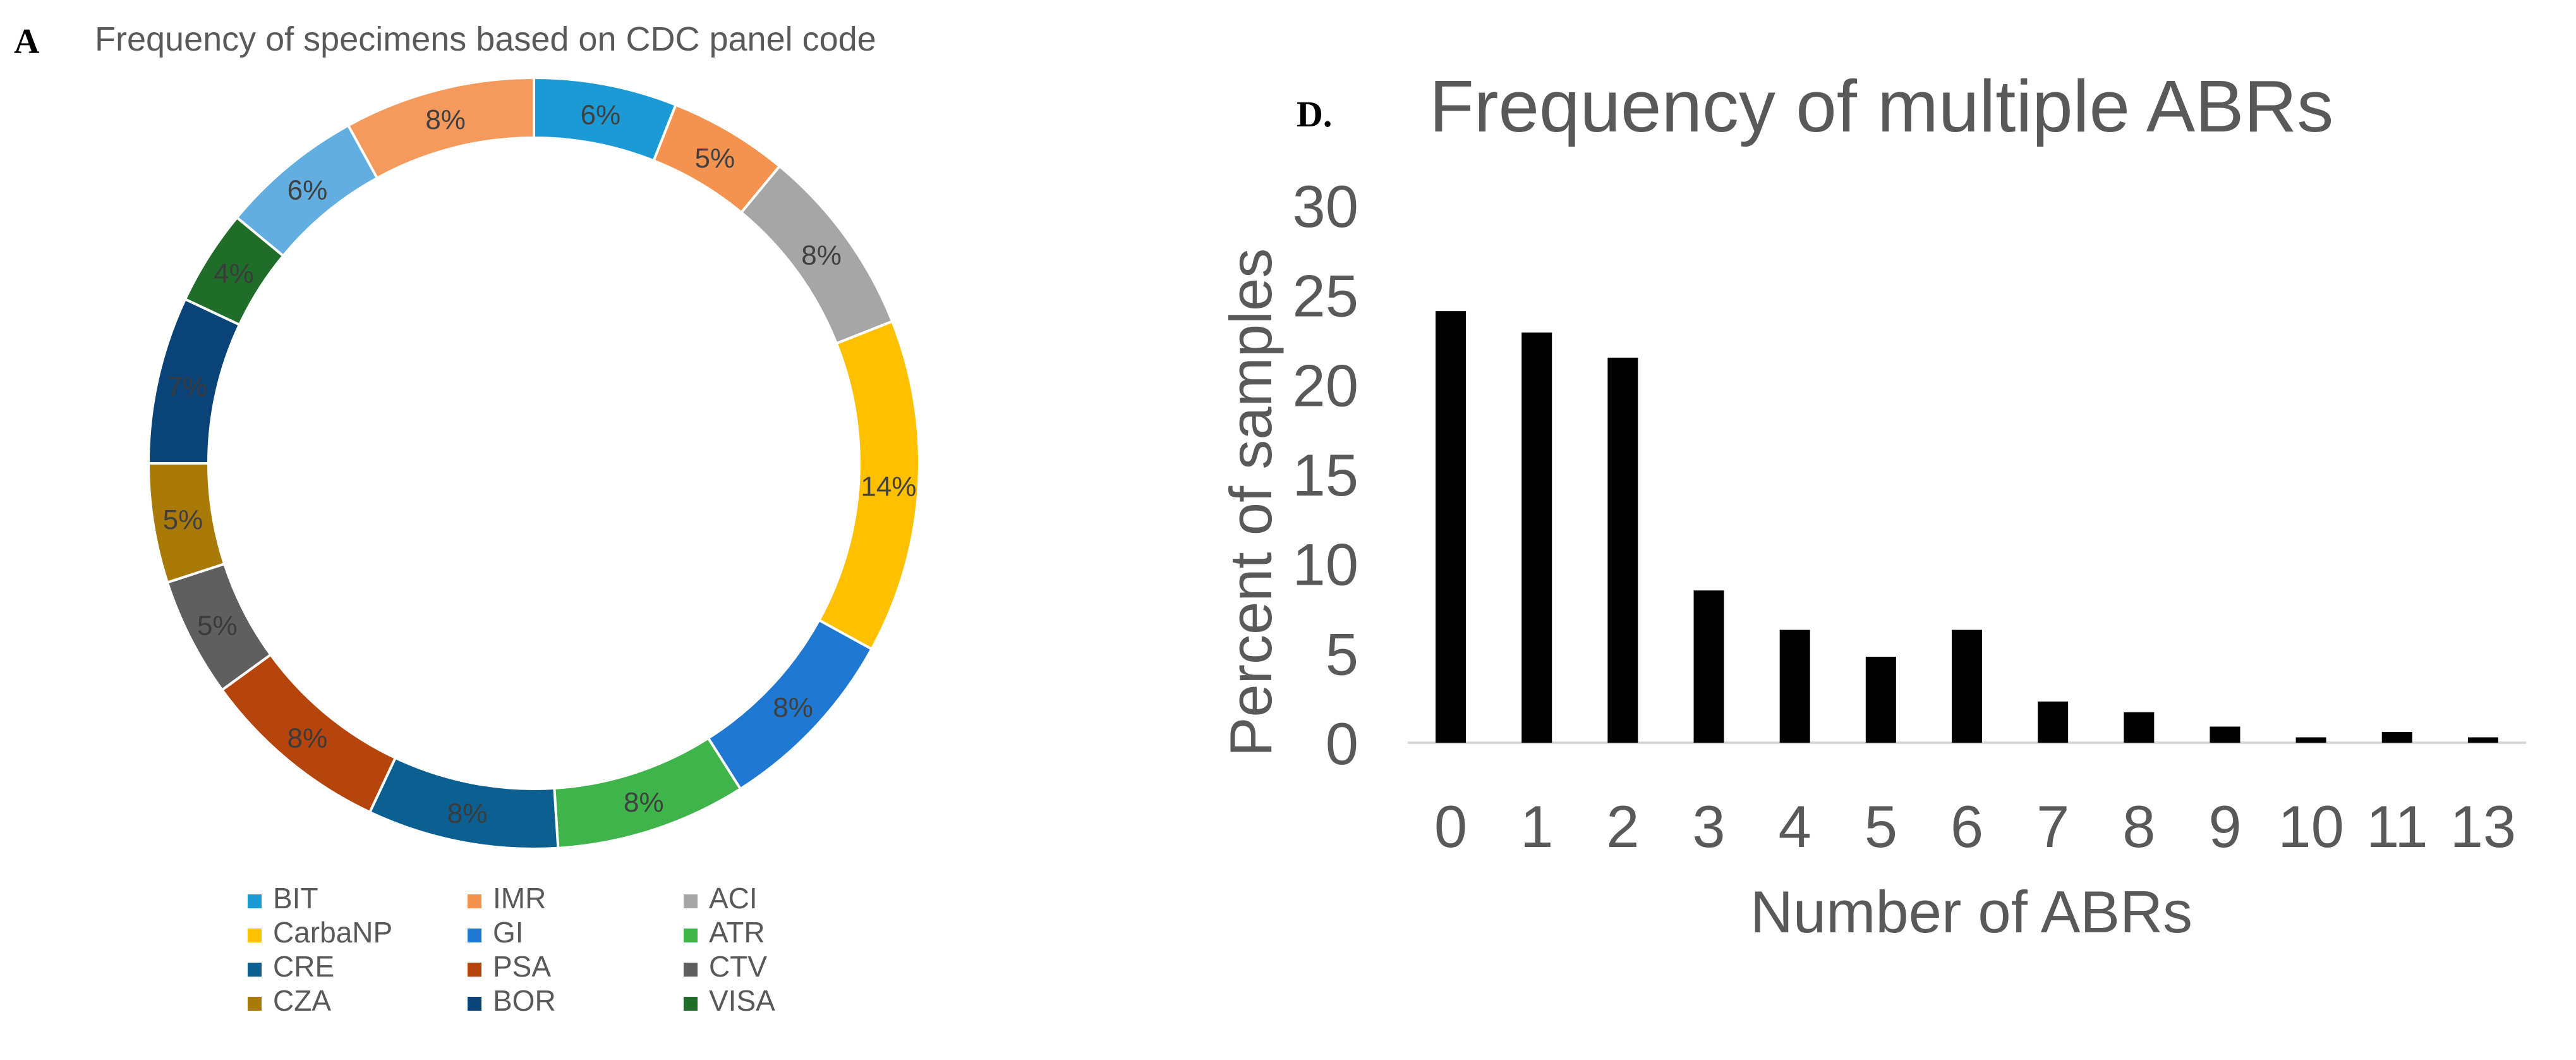  What do you see at coordinates (234, 274) in the screenshot?
I see `donut-slice-label: 4%` at bounding box center [234, 274].